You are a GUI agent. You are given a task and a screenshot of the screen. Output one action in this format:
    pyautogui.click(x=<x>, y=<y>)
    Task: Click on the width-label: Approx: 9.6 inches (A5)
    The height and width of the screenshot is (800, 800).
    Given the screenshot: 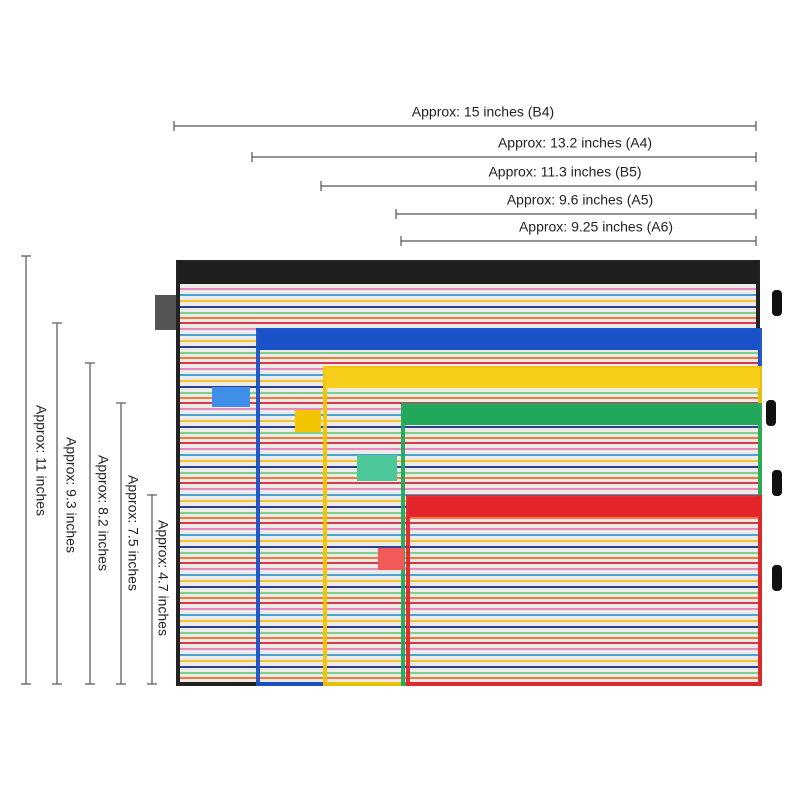 What is the action you would take?
    pyautogui.click(x=580, y=200)
    